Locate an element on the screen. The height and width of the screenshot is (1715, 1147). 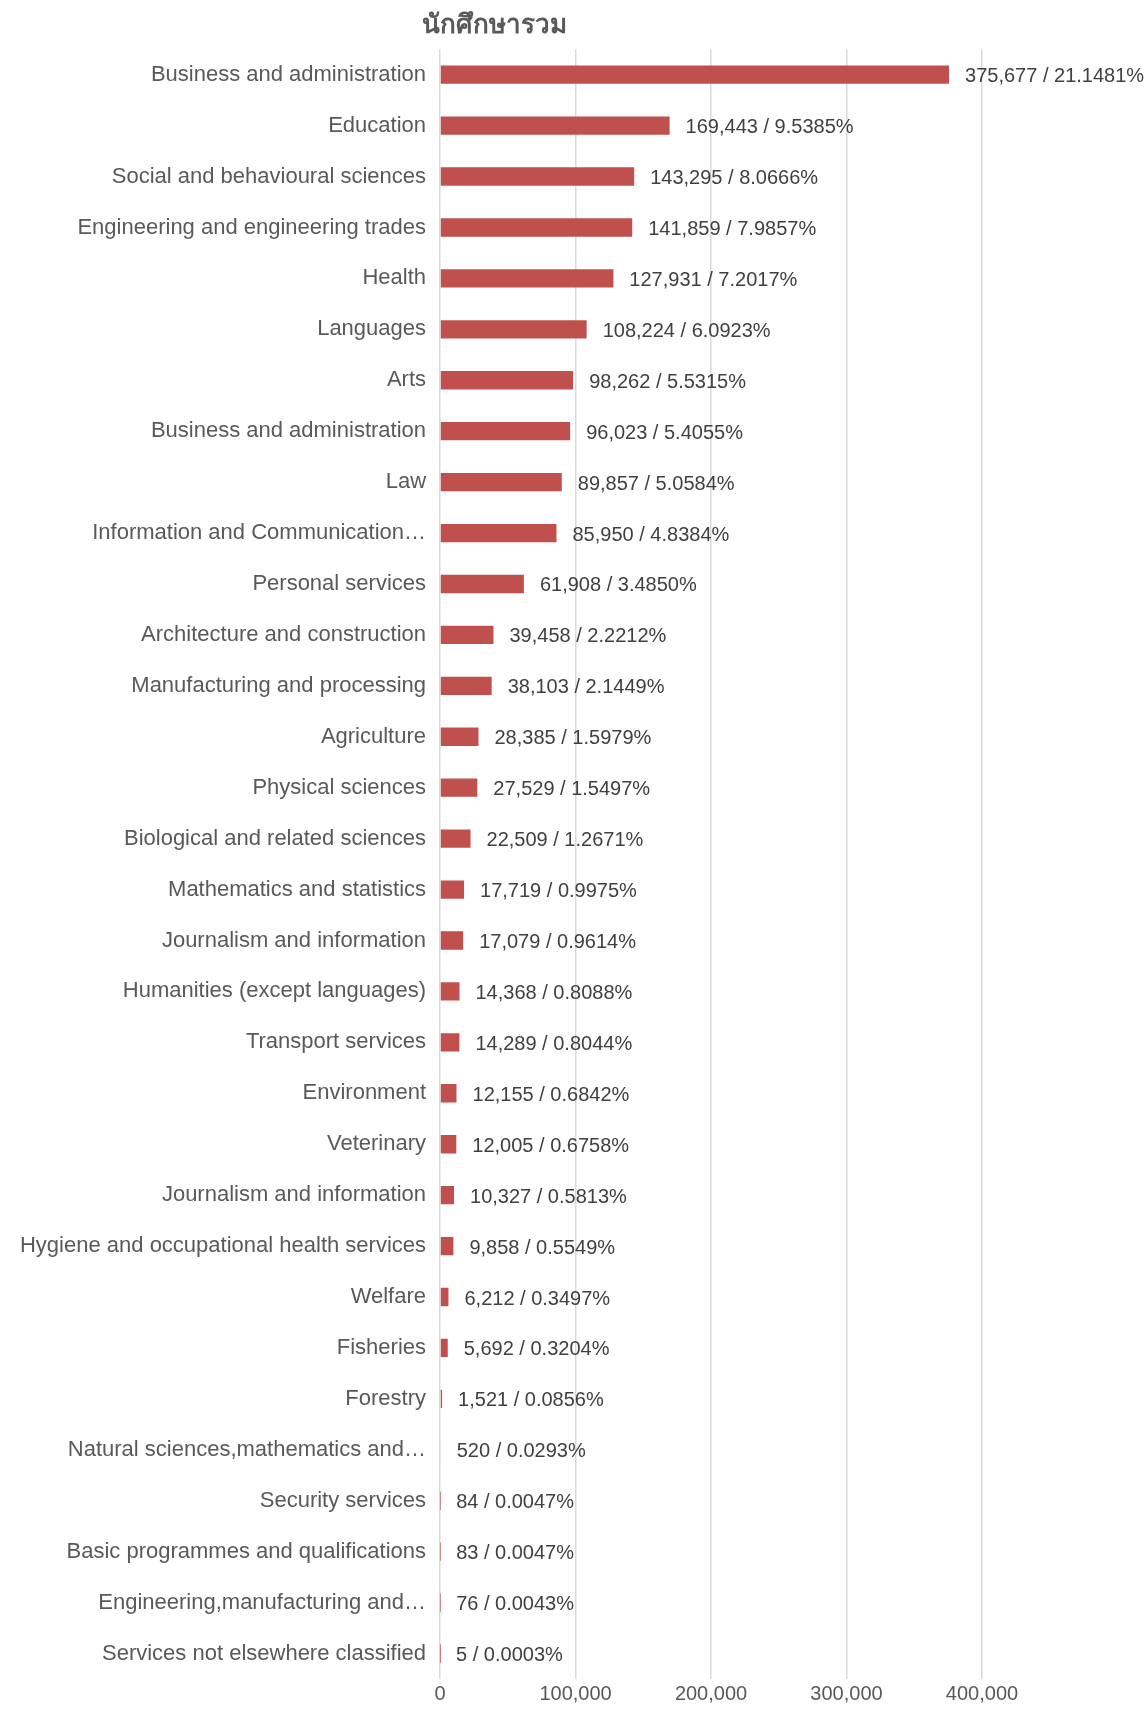
data-label: 108,224 / 6.0923% is located at coordinates (686, 329).